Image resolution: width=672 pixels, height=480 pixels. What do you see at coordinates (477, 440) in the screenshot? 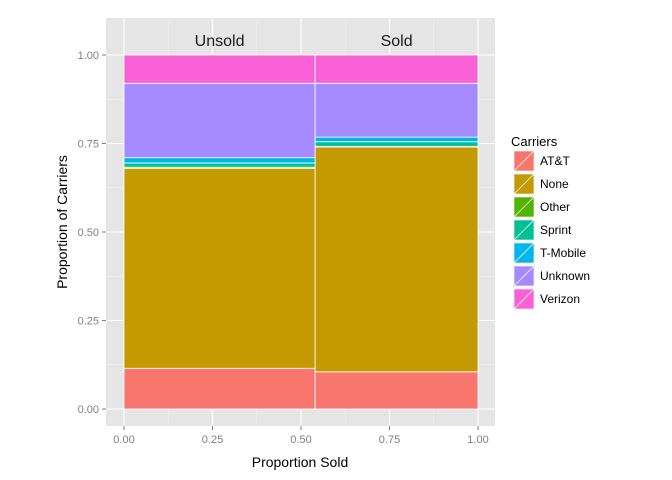
I see `x-tick-label: 1.00` at bounding box center [477, 440].